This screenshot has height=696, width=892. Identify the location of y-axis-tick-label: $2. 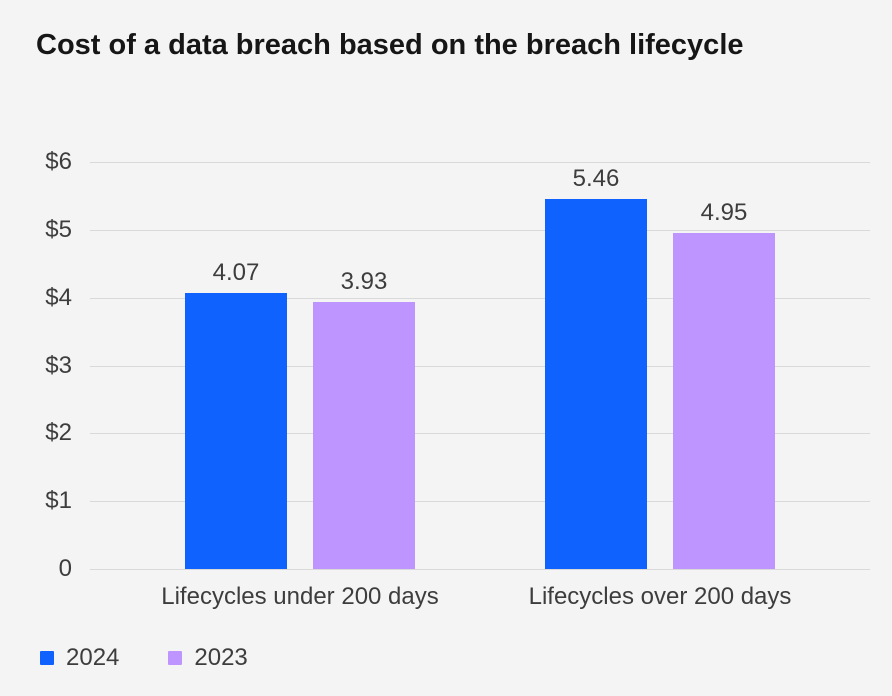
(58, 433).